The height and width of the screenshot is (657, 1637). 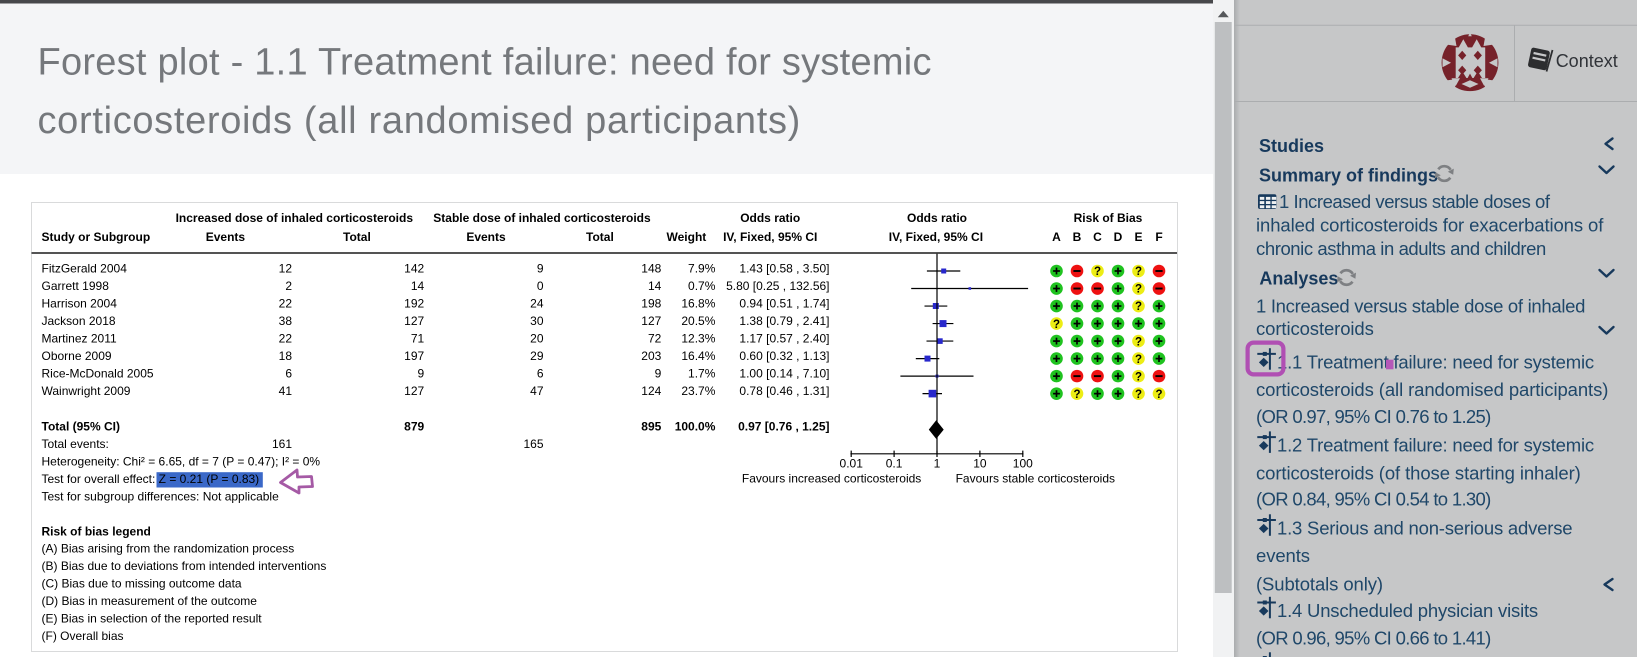 I want to click on svg-text: 71, so click(x=418, y=339).